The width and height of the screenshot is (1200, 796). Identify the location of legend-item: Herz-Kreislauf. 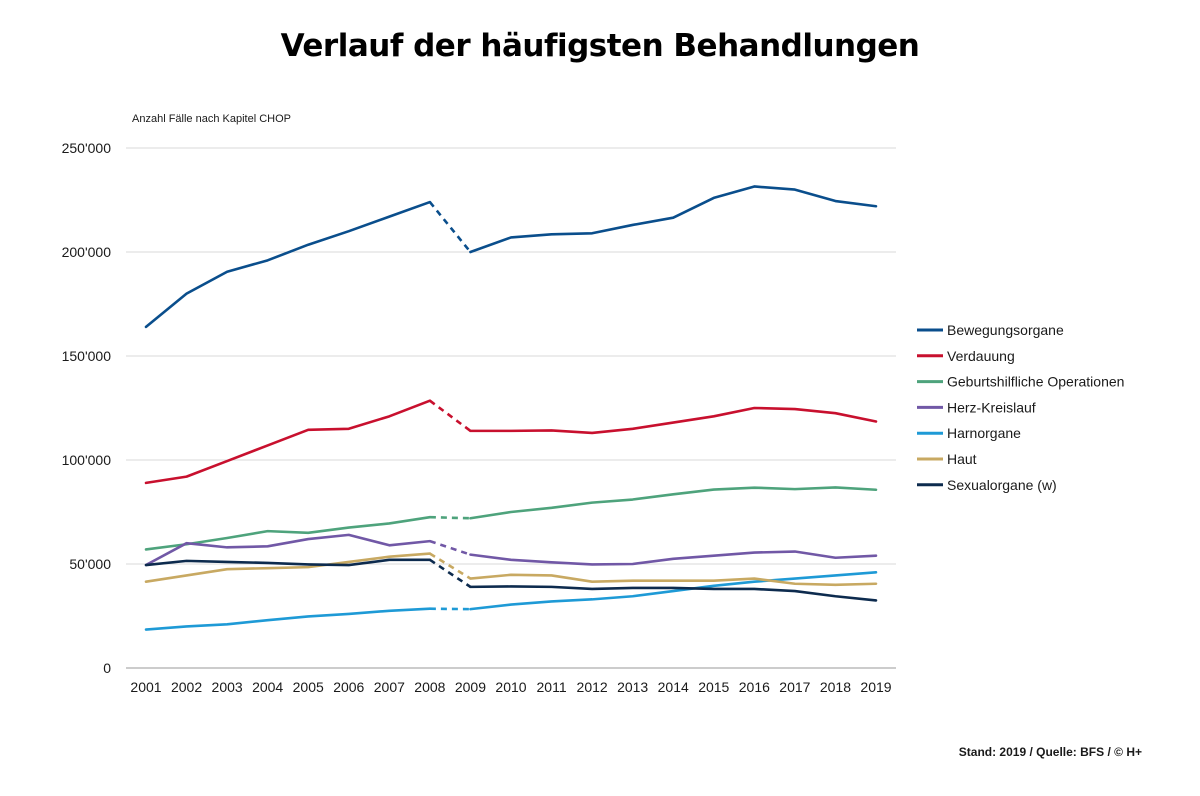
(976, 407).